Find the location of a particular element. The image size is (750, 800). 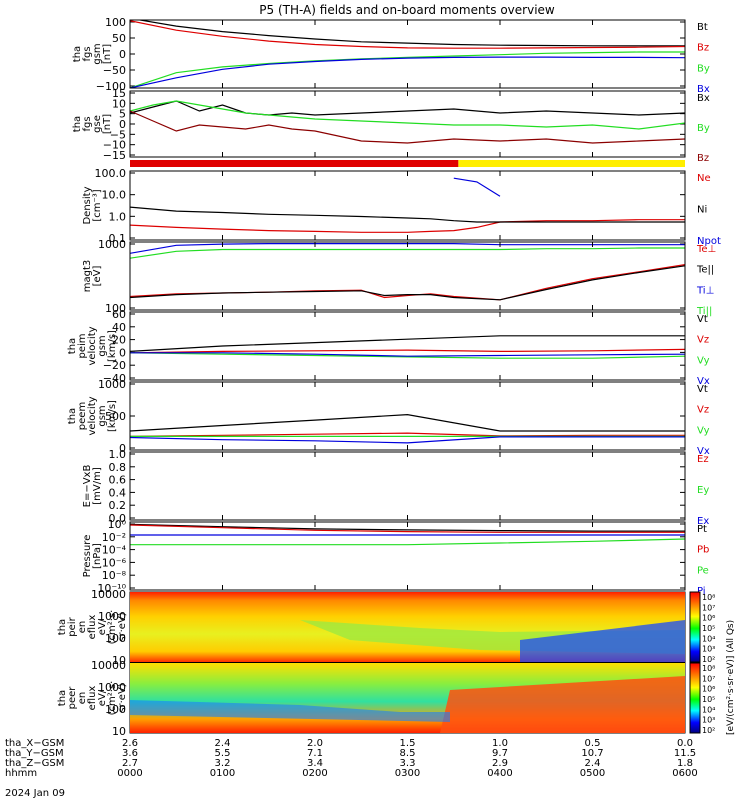

legend-entry: Ni is located at coordinates (702, 210).